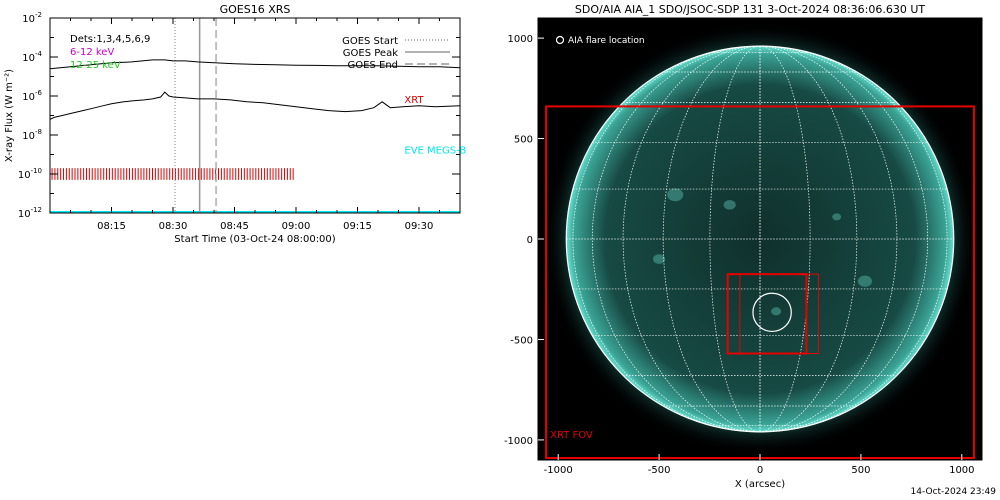 This screenshot has height=500, width=1000. Describe the element at coordinates (659, 470) in the screenshot. I see `x-tick-label: -500` at that location.